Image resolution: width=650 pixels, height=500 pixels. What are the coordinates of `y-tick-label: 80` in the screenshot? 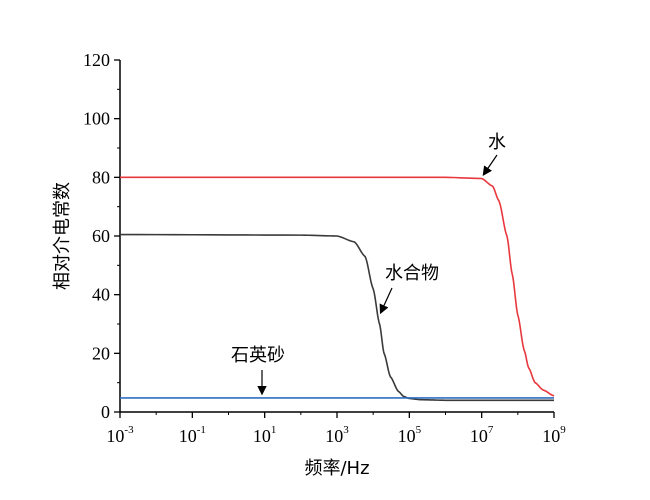 It's located at (101, 177).